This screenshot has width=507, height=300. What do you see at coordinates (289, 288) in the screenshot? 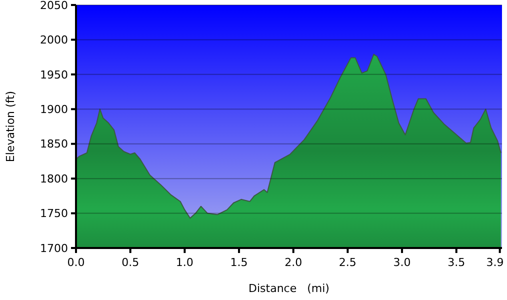
I see `x-axis-title: Distance (mi)` at bounding box center [289, 288].